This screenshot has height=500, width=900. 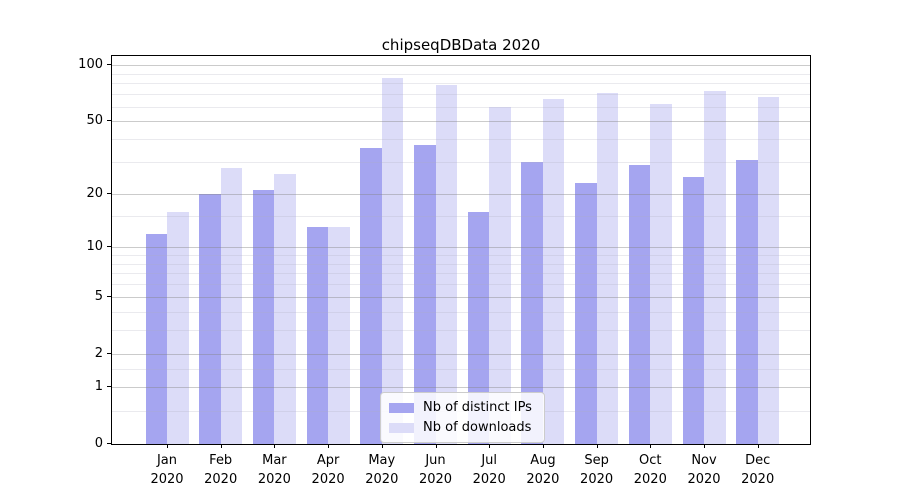 I want to click on x-tick-month: Oct, so click(x=650, y=460).